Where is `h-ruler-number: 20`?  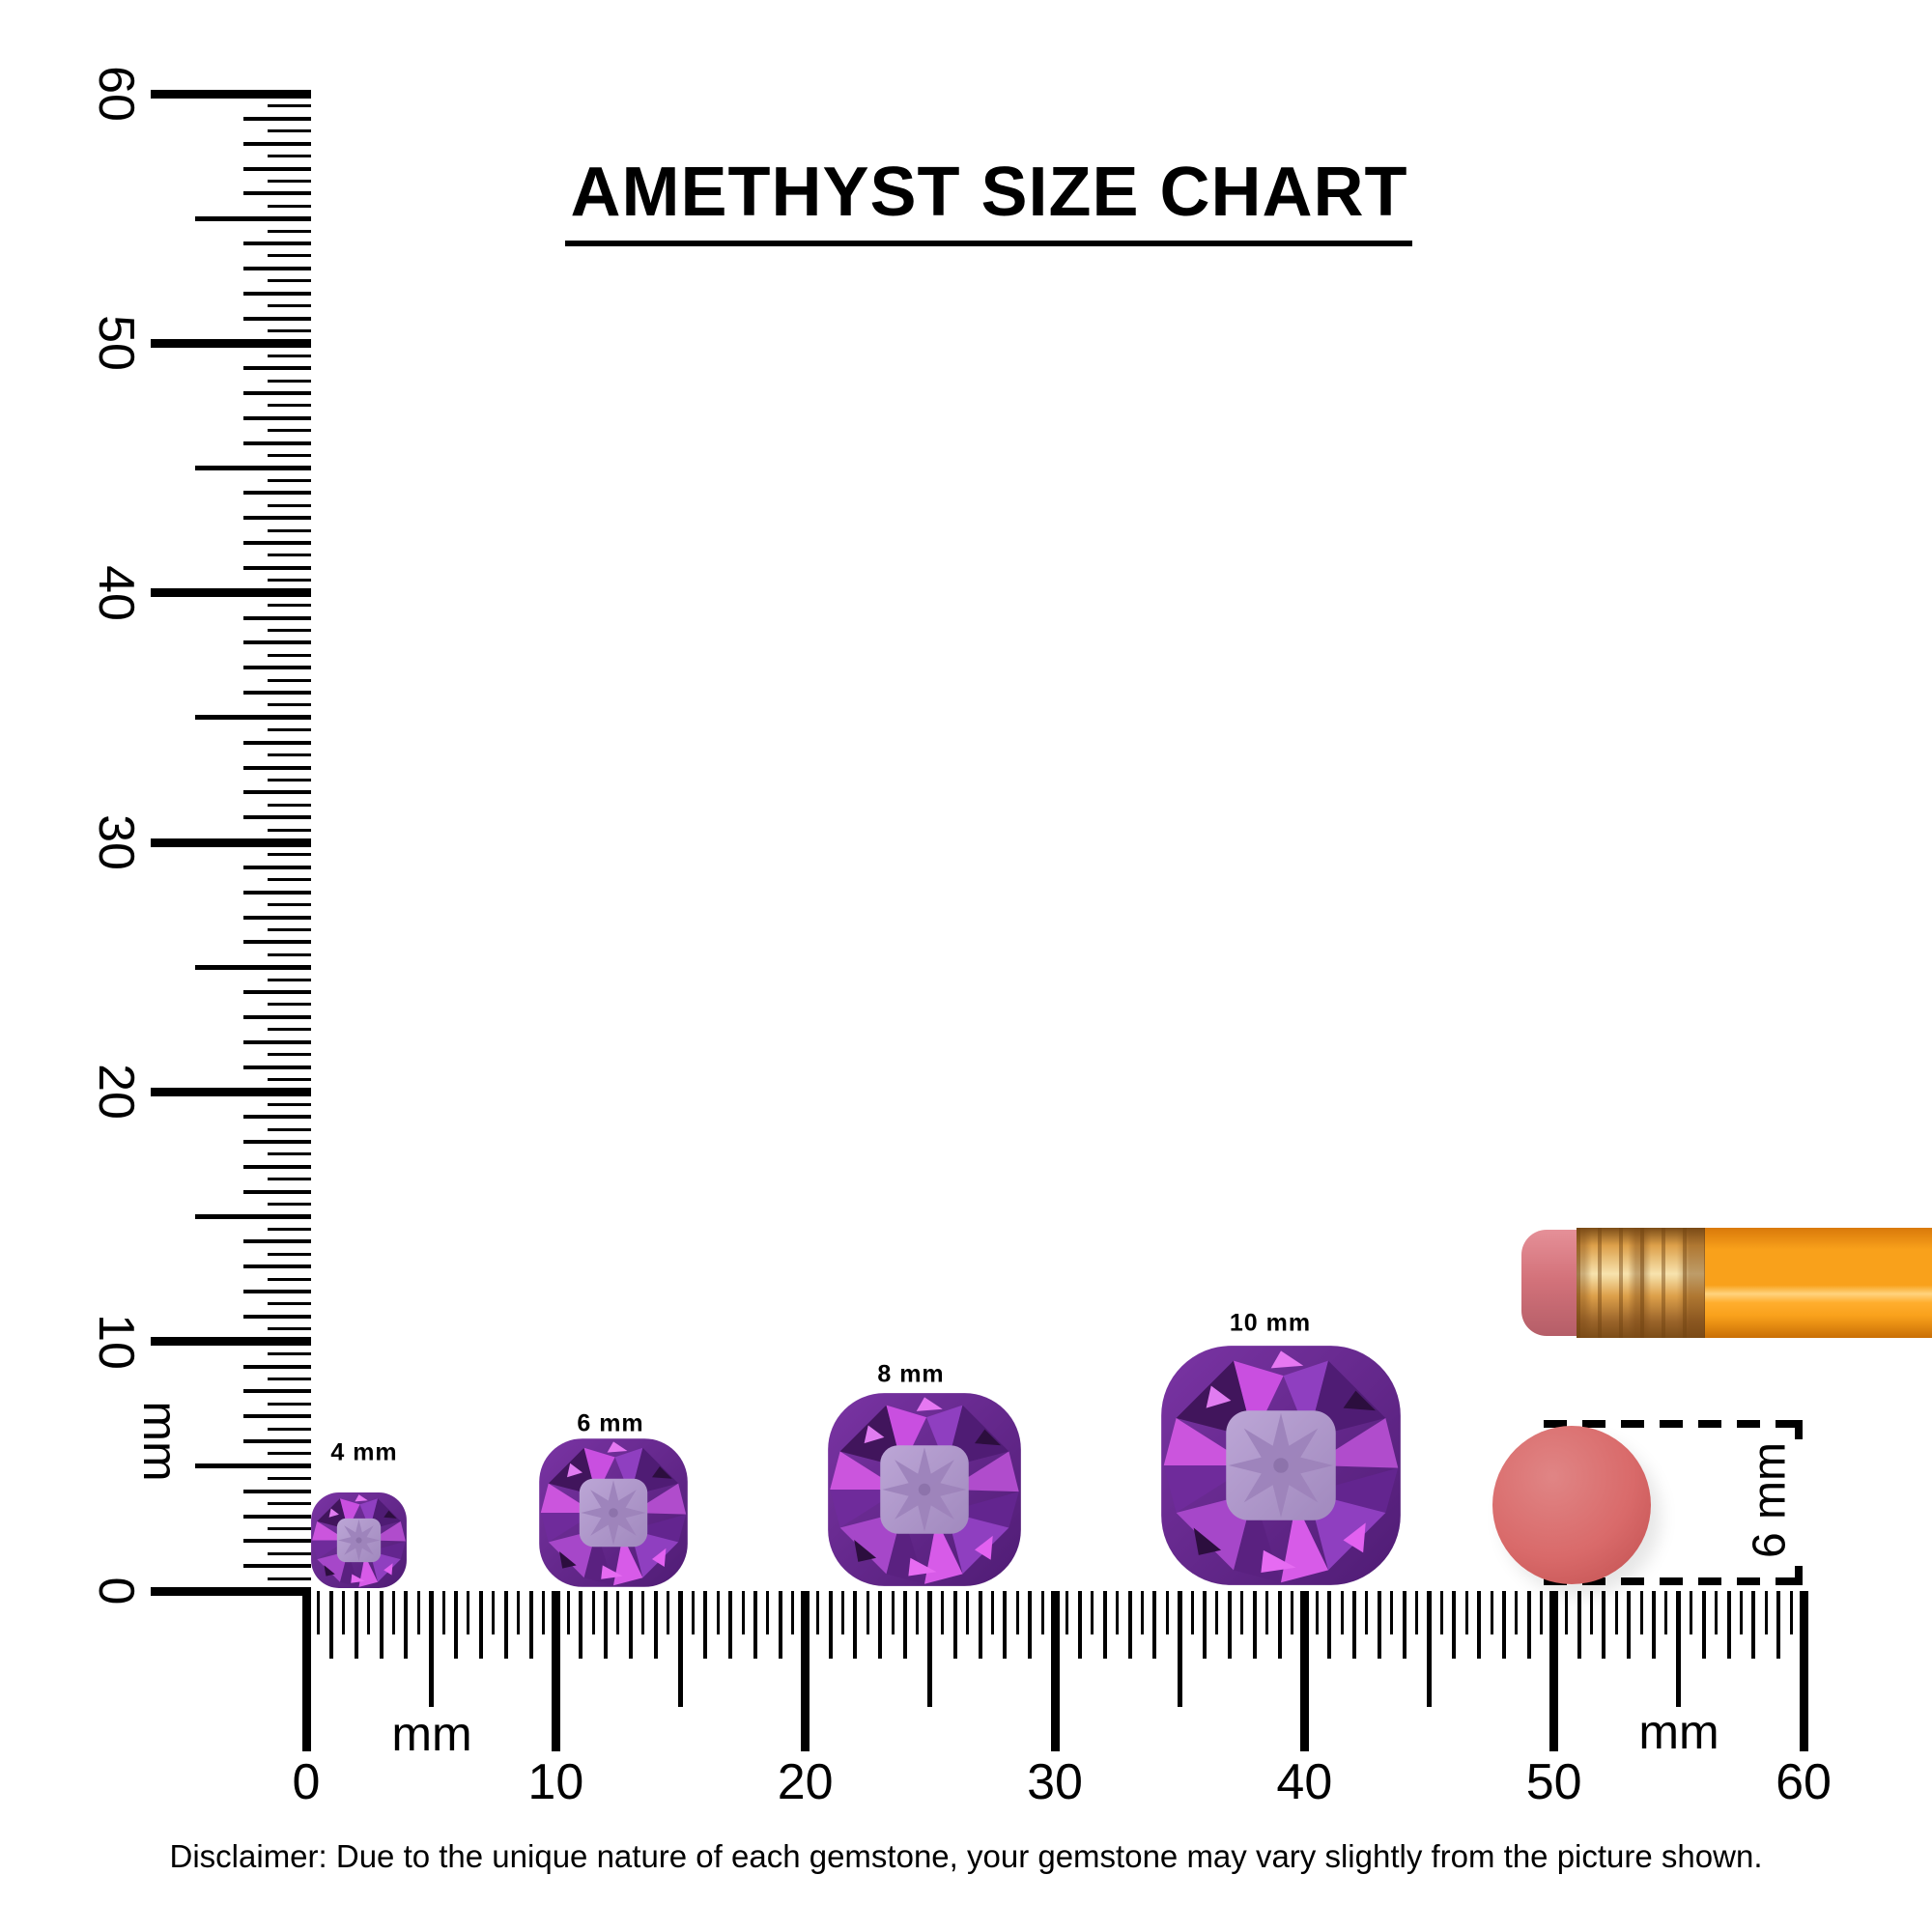 h-ruler-number: 20 is located at coordinates (805, 1782).